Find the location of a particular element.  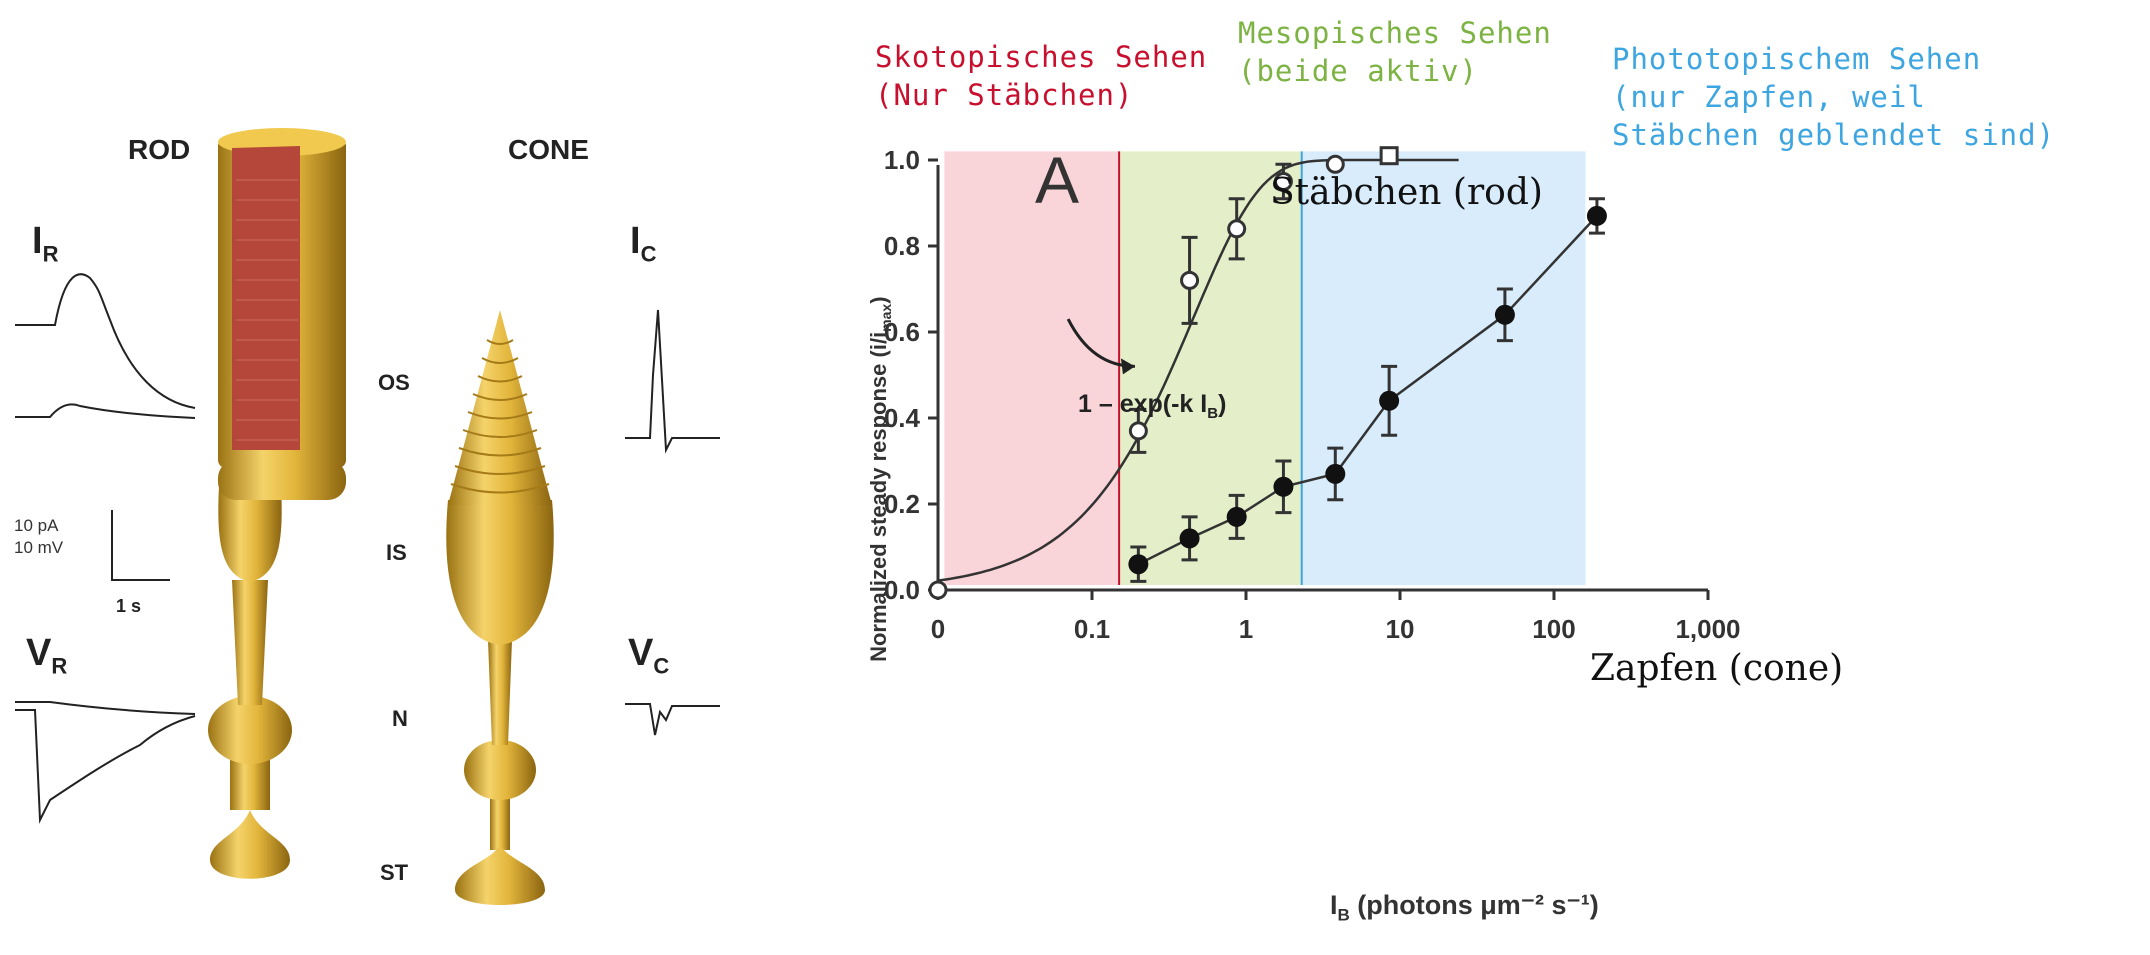

panel-letter: A is located at coordinates (1057, 180).